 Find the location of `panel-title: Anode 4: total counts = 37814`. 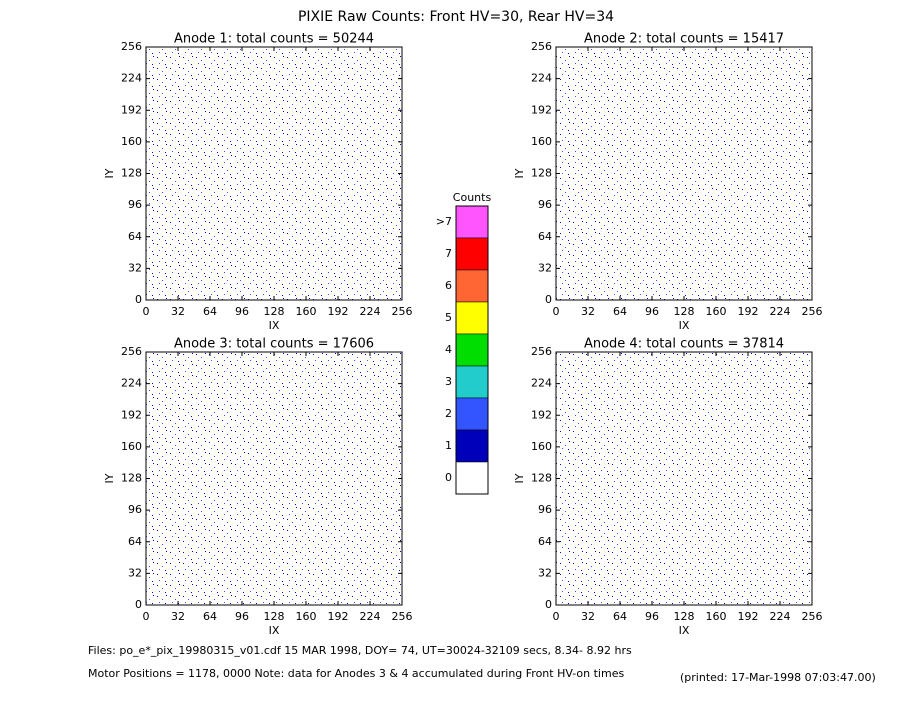

panel-title: Anode 4: total counts = 37814 is located at coordinates (684, 344).